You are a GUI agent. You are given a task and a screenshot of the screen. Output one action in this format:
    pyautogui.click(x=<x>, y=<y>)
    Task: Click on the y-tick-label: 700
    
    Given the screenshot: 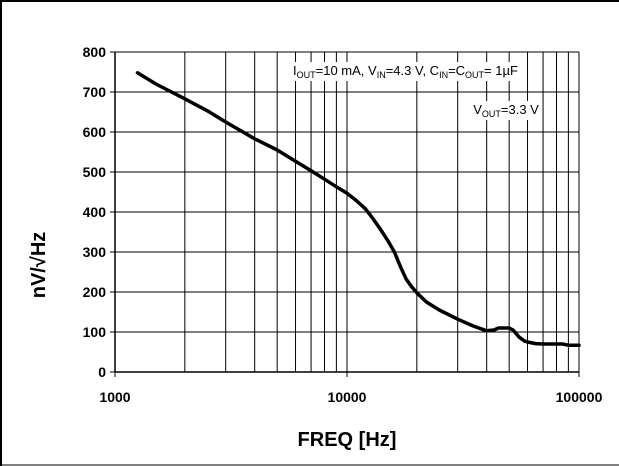 What is the action you would take?
    pyautogui.click(x=95, y=92)
    